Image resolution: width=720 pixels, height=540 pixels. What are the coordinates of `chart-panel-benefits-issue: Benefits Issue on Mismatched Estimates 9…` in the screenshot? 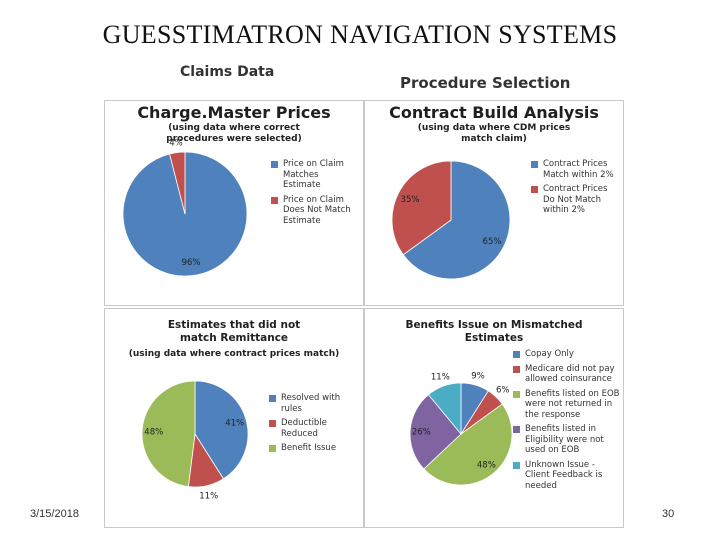 It's located at (494, 418).